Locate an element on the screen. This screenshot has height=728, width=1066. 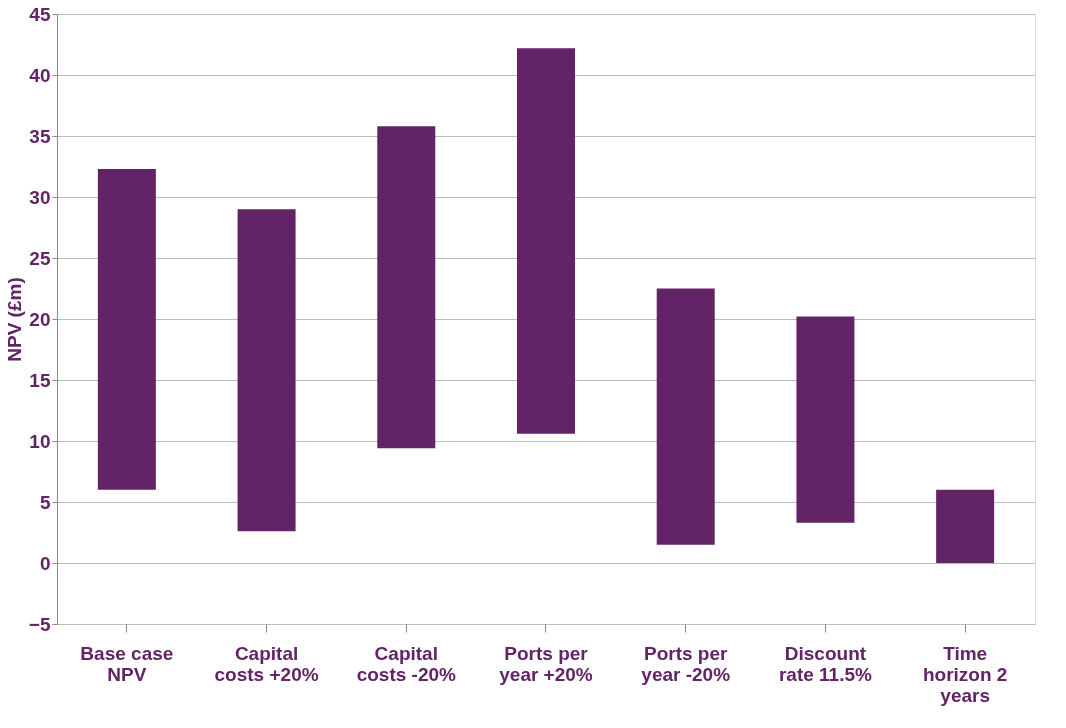
y-tick-label: 20 is located at coordinates (40, 319).